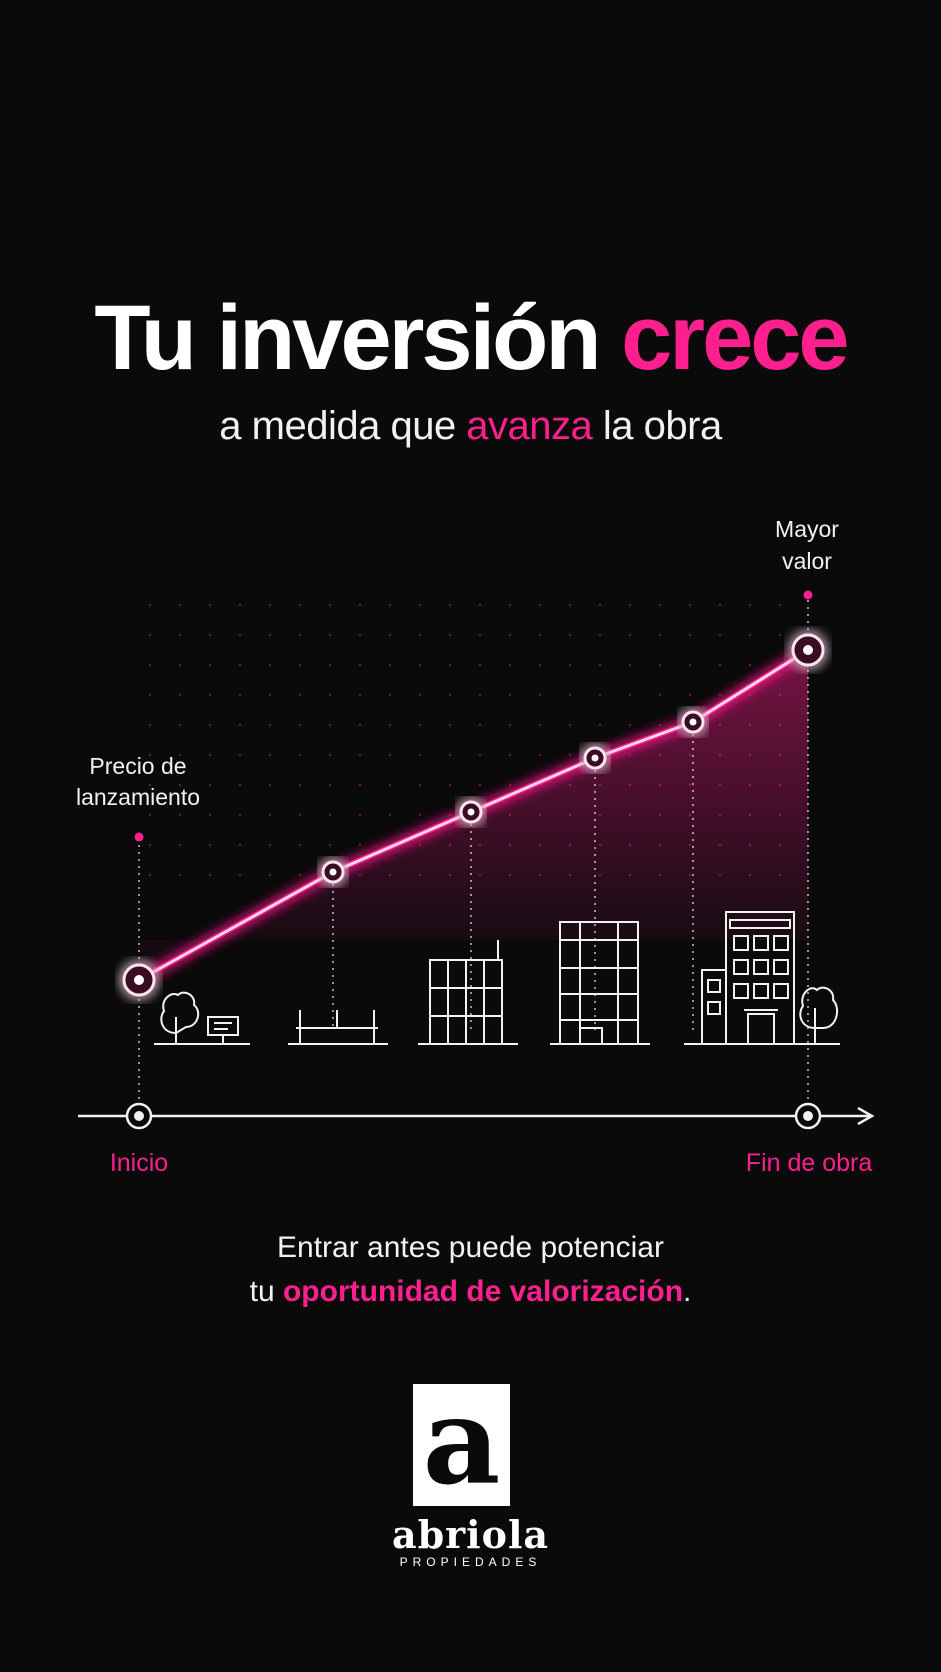 This screenshot has height=1672, width=941. Describe the element at coordinates (687, 1291) in the screenshot. I see `footer-line-2-end: .` at that location.